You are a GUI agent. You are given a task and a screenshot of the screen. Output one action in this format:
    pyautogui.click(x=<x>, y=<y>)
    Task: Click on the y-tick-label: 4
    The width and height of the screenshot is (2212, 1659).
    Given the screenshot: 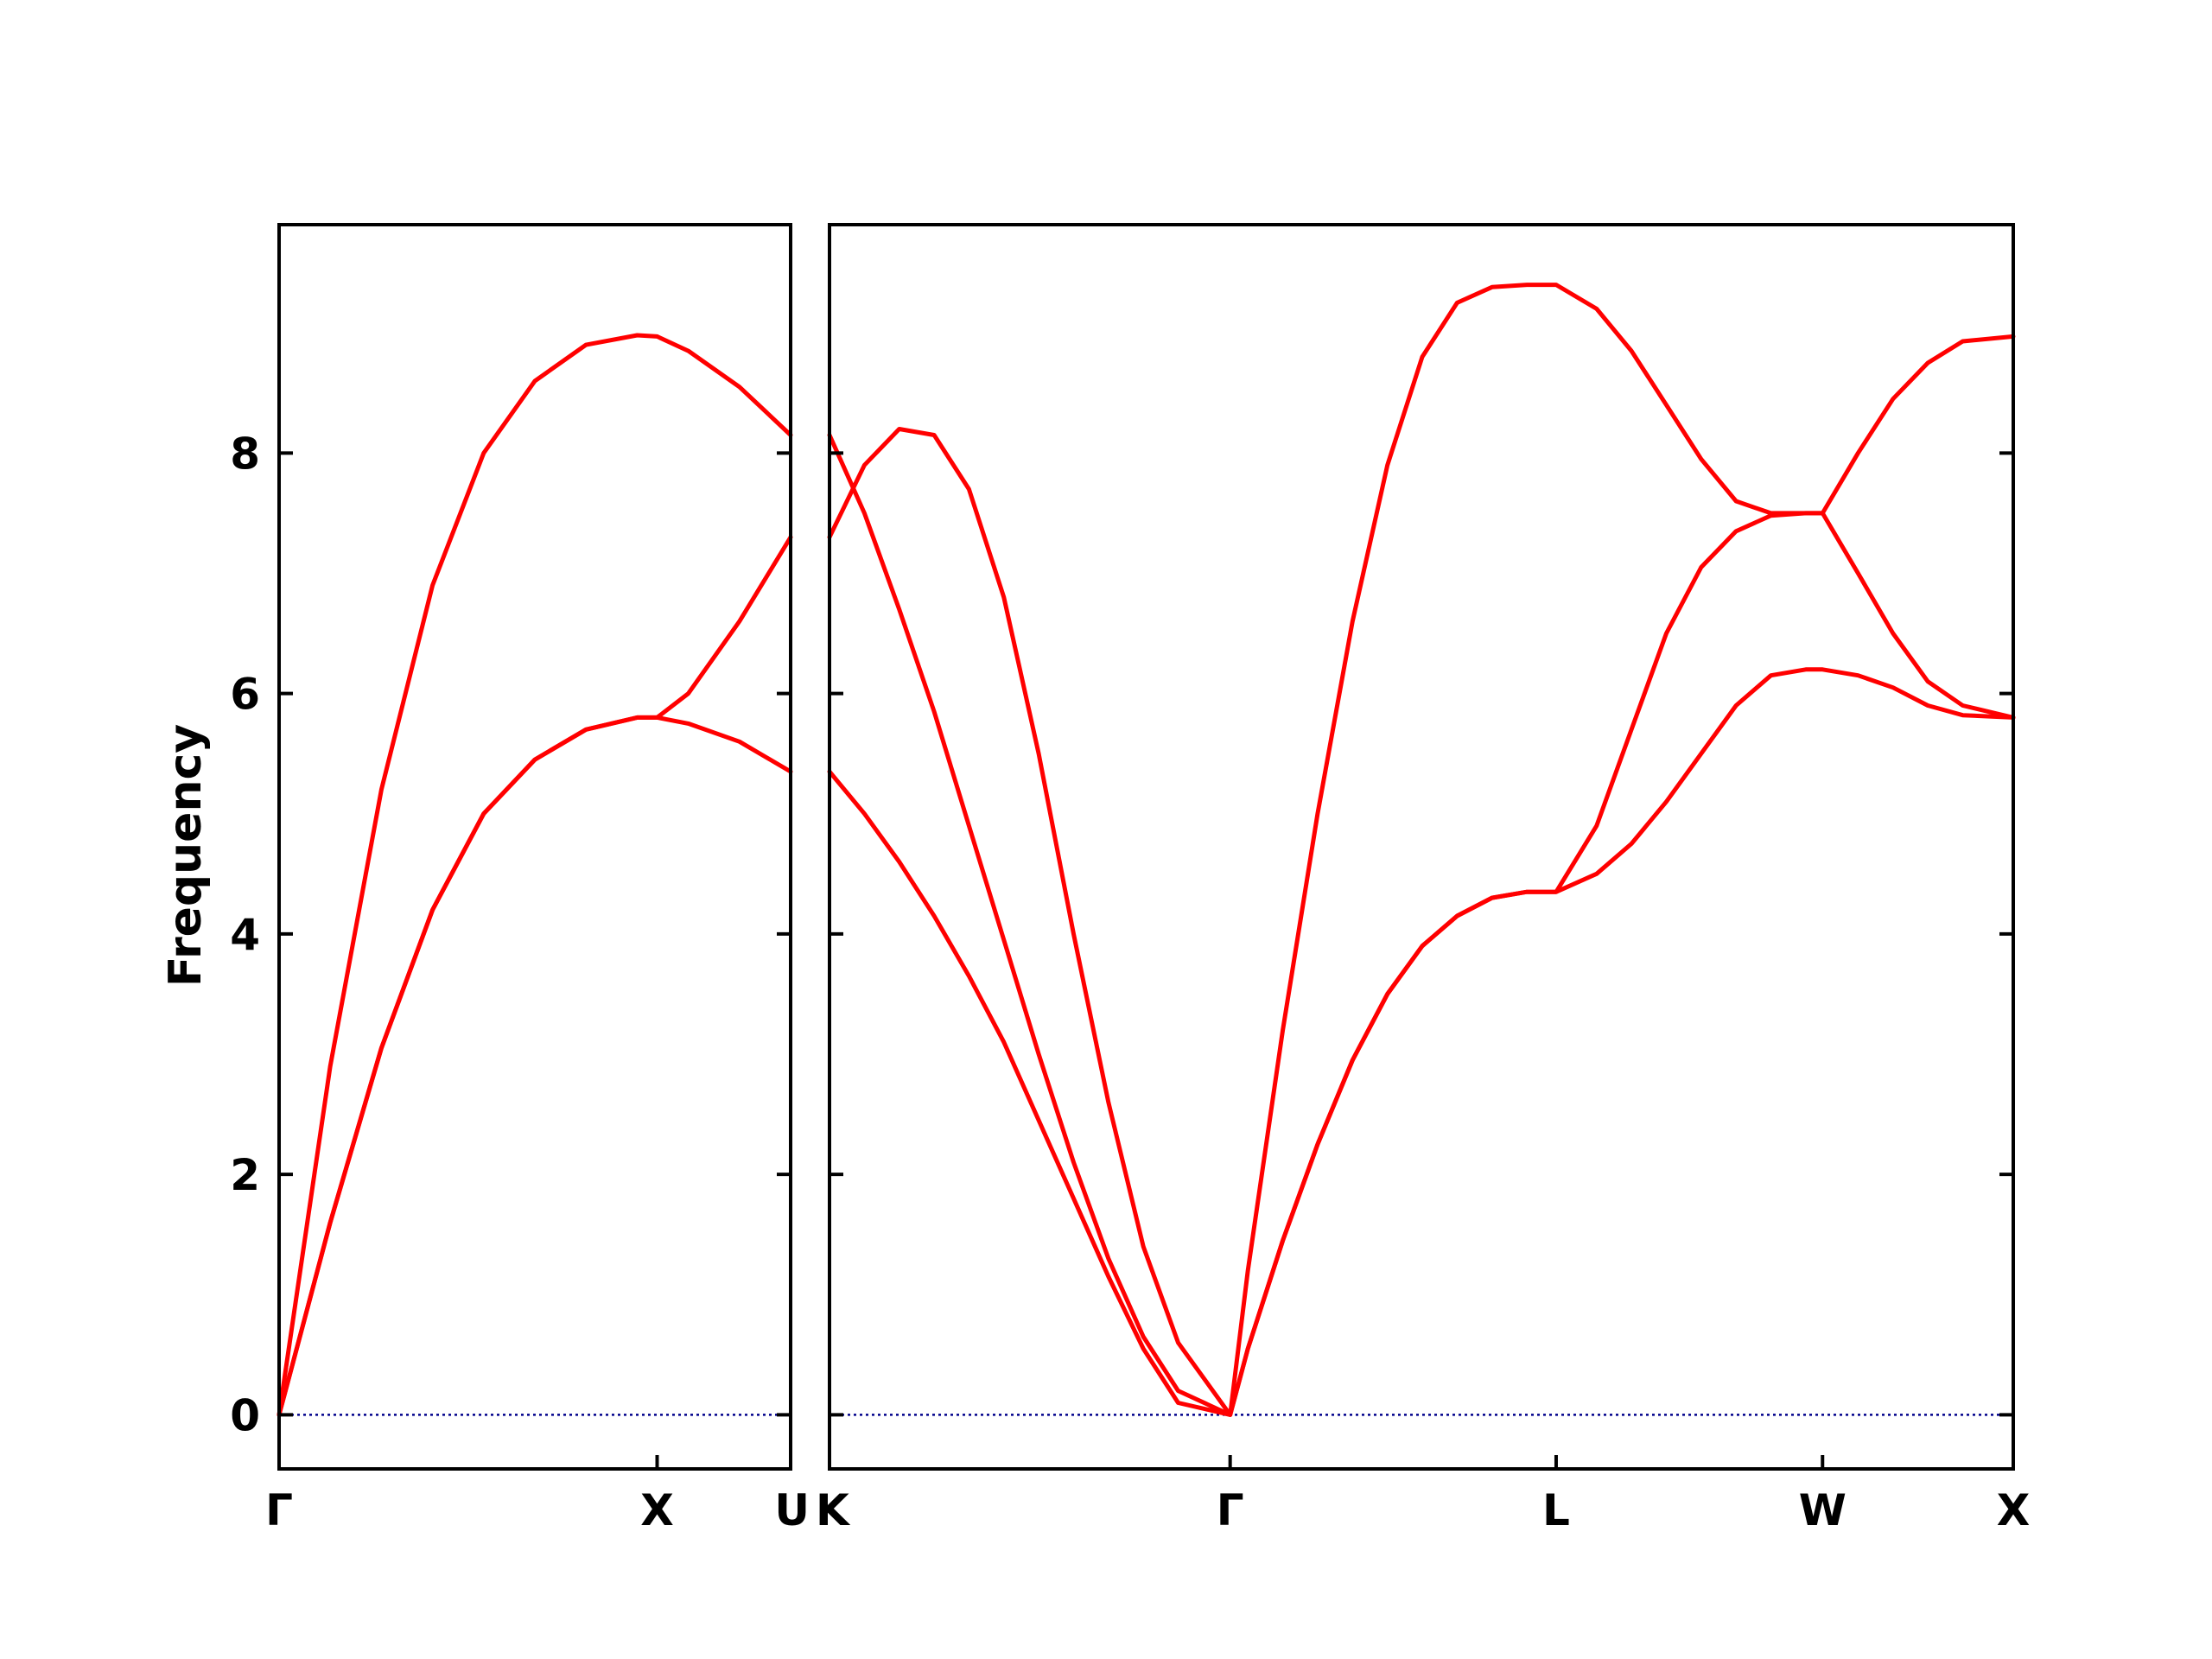 What is the action you would take?
    pyautogui.click(x=245, y=935)
    